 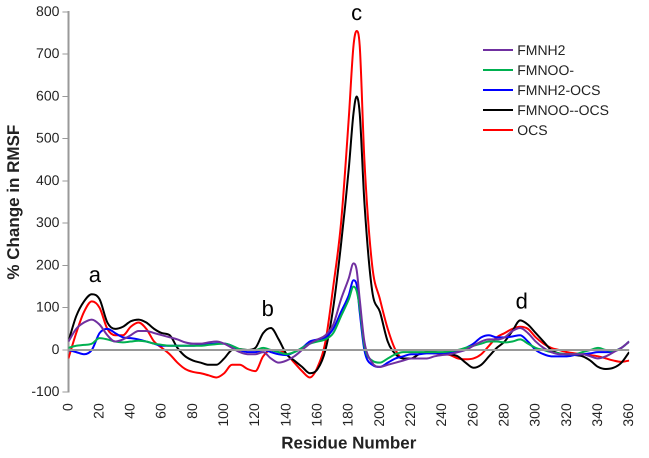 What do you see at coordinates (356, 13) in the screenshot?
I see `annotation: c` at bounding box center [356, 13].